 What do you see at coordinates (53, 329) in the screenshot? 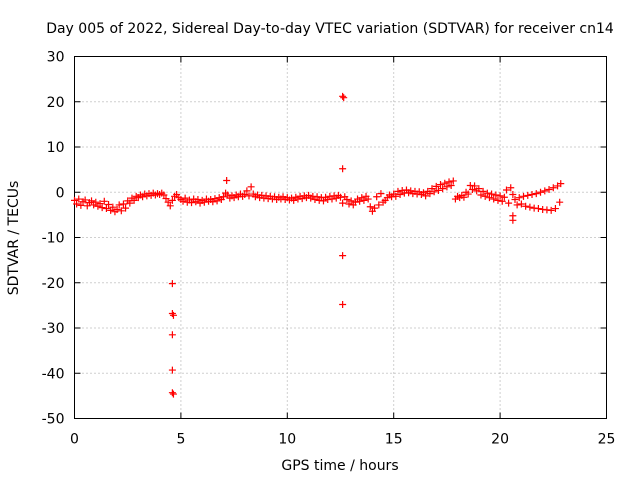
I see `y-tick-label: -30` at bounding box center [53, 329].